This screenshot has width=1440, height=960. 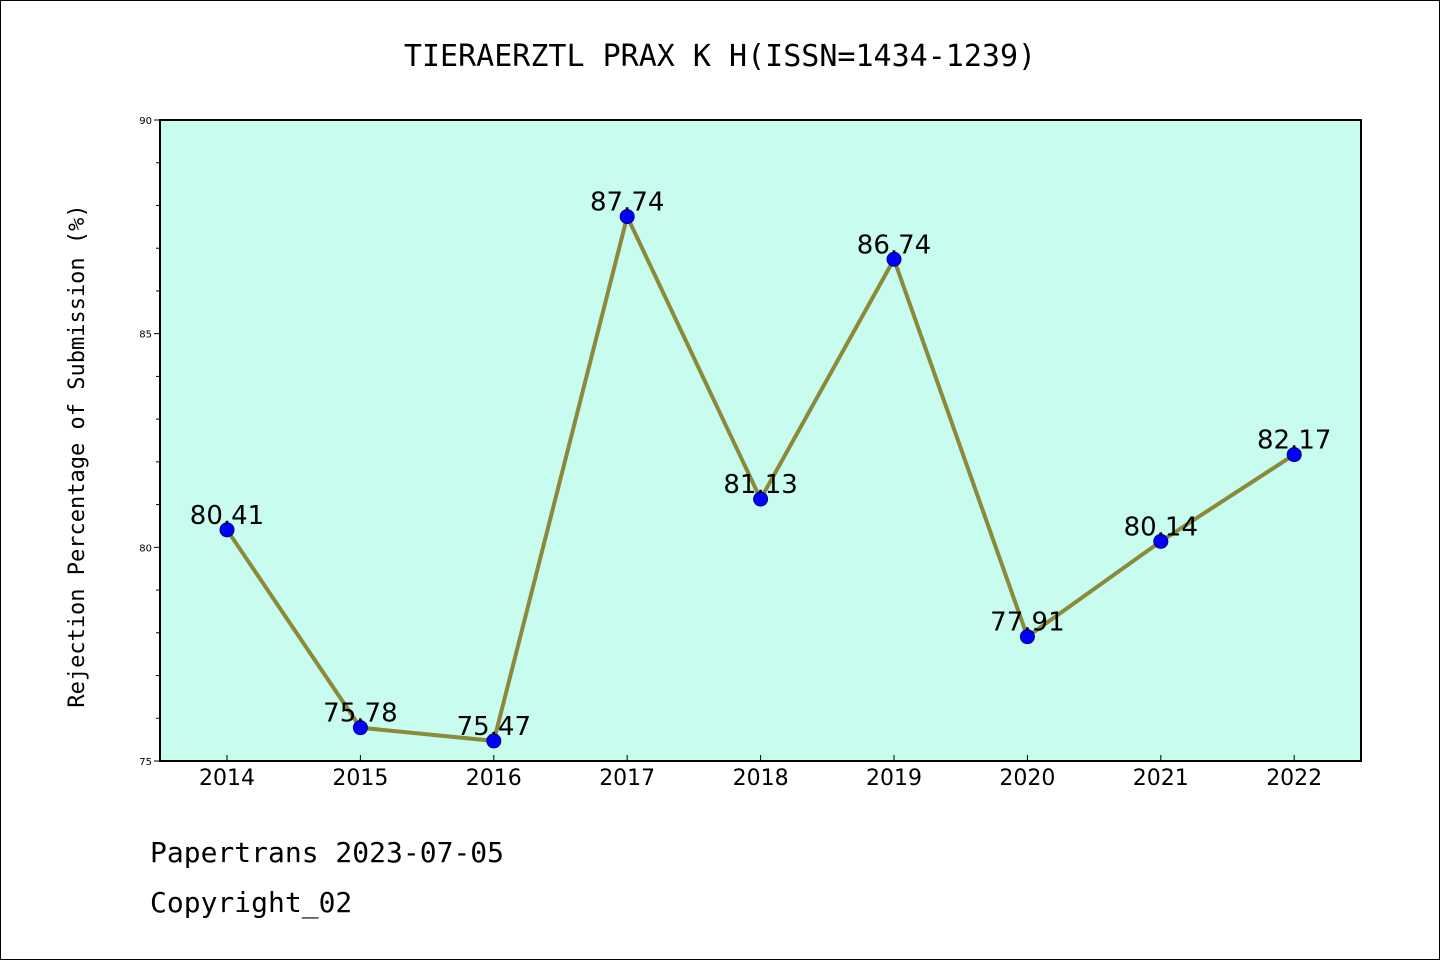 I want to click on x-tick-label: 2016, so click(x=494, y=778).